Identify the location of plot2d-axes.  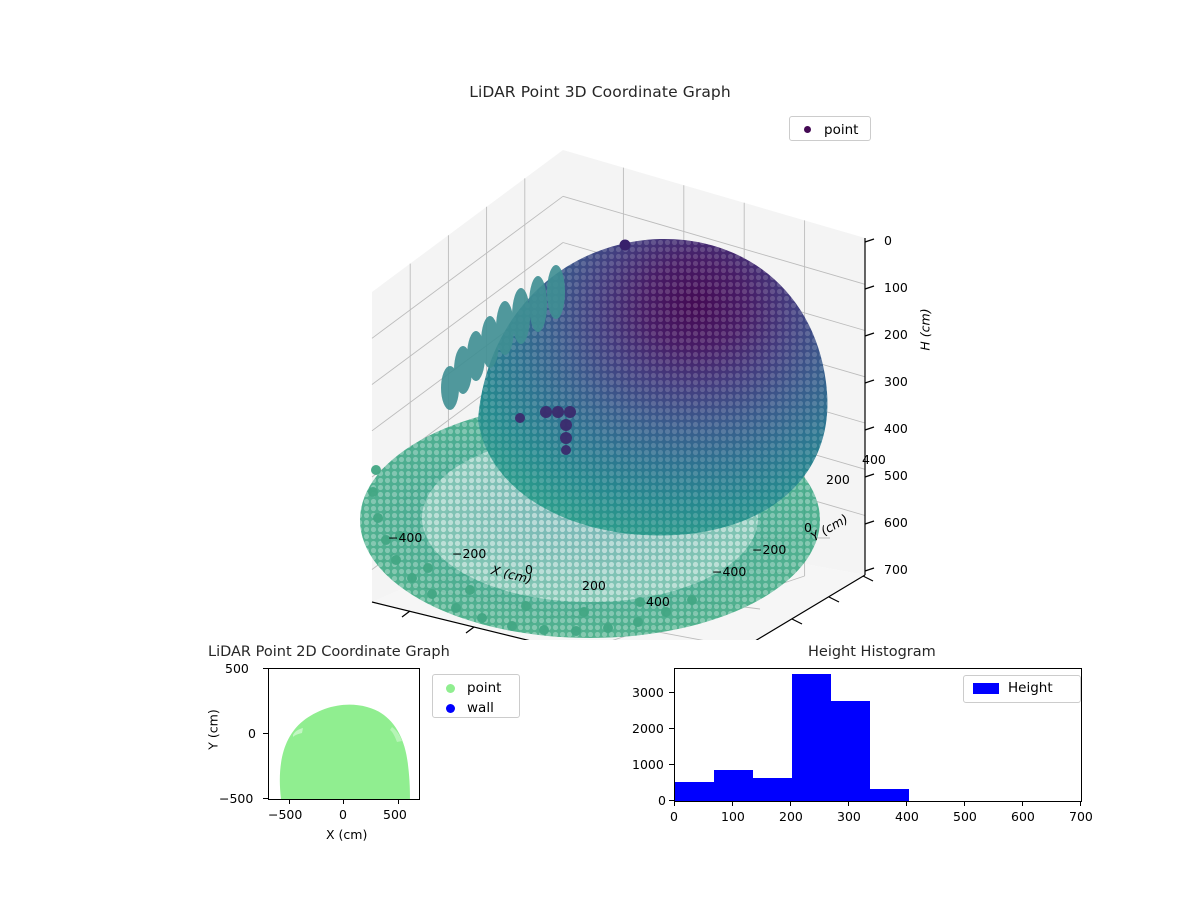
(344, 734).